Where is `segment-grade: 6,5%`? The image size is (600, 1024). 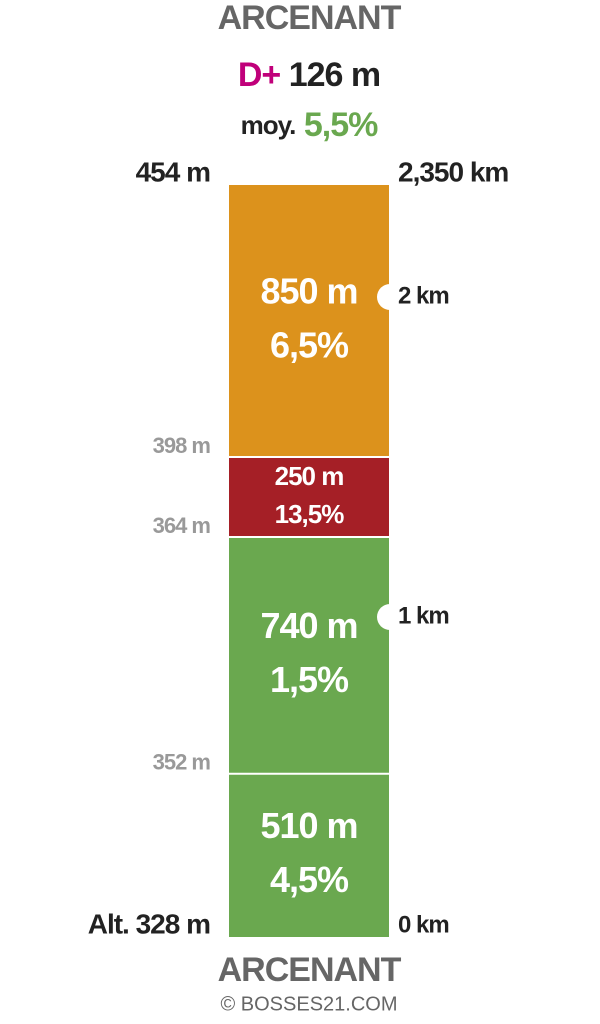 segment-grade: 6,5% is located at coordinates (309, 345).